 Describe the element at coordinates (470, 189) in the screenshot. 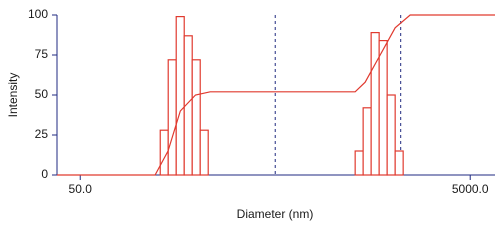

I see `x-tick-label: 5000.0` at that location.